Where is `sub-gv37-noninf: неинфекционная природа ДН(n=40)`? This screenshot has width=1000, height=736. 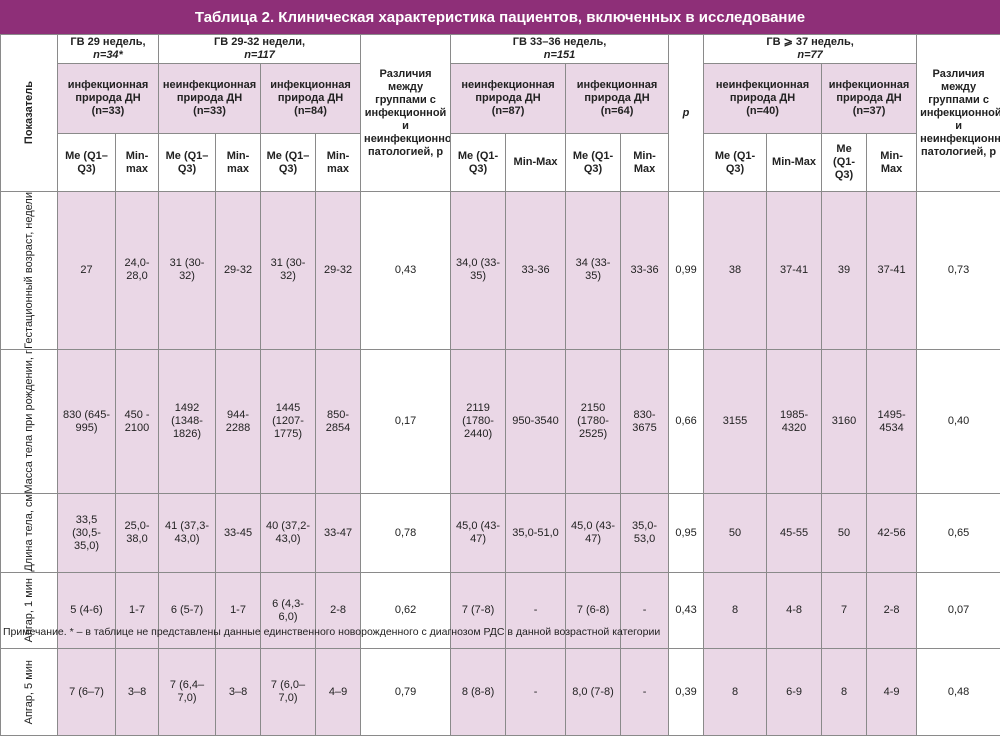 sub-gv37-noninf: неинфекционная природа ДН(n=40) is located at coordinates (763, 99).